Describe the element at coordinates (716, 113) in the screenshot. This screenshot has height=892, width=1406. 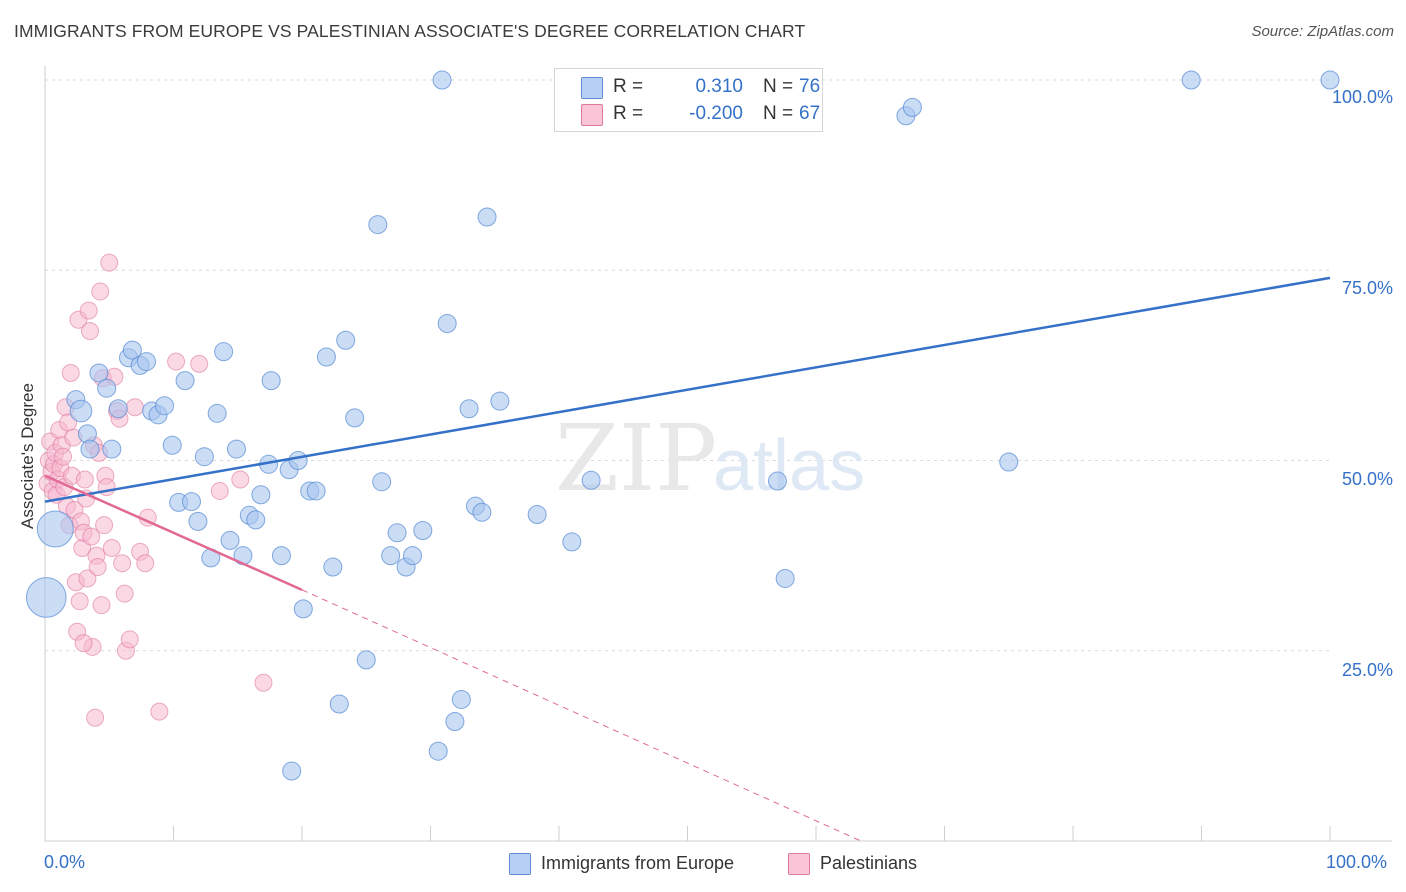
I see `legend-r-value: -0.200` at that location.